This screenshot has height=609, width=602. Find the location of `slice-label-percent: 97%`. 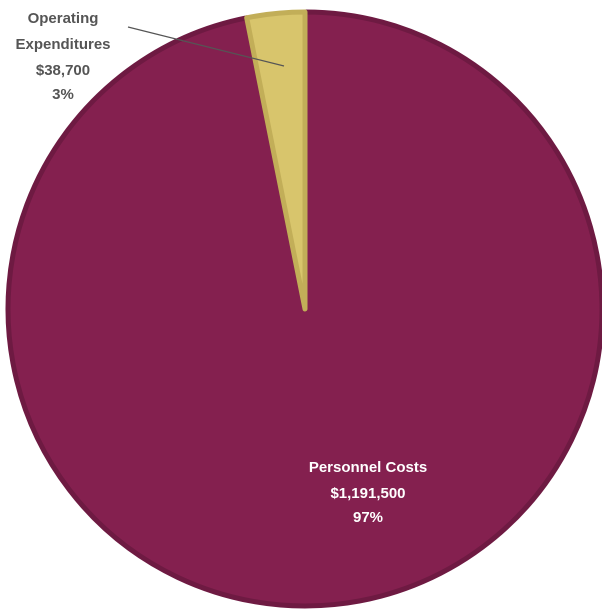

slice-label-percent: 97% is located at coordinates (368, 517).